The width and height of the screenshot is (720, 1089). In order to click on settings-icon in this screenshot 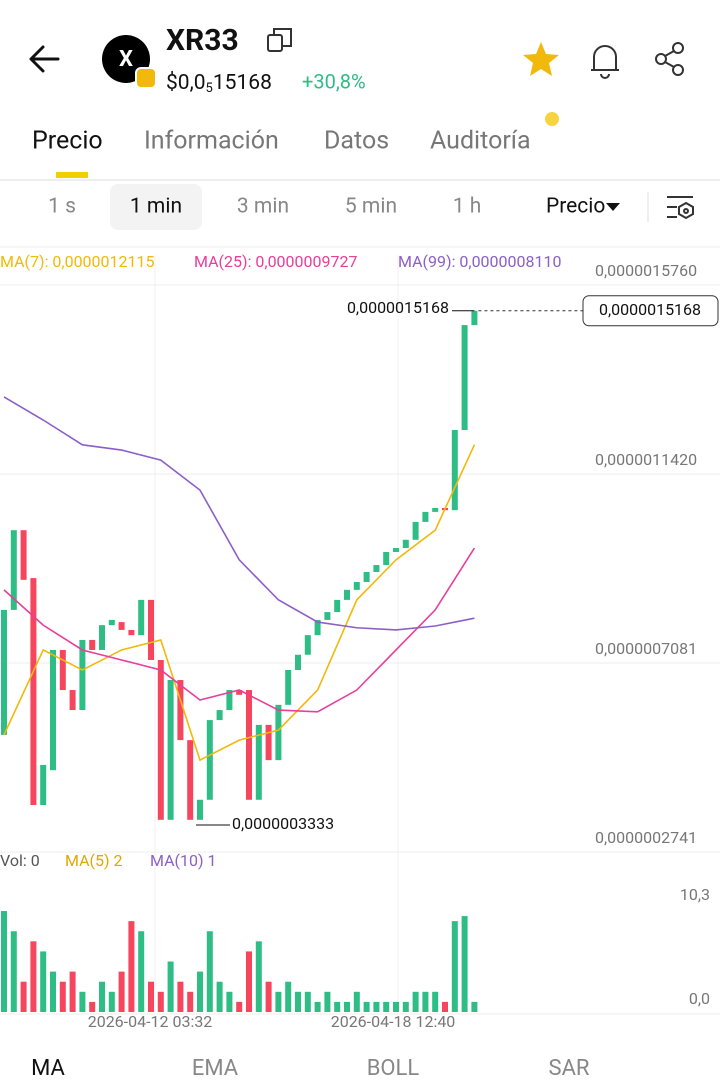, I will do `click(680, 208)`.